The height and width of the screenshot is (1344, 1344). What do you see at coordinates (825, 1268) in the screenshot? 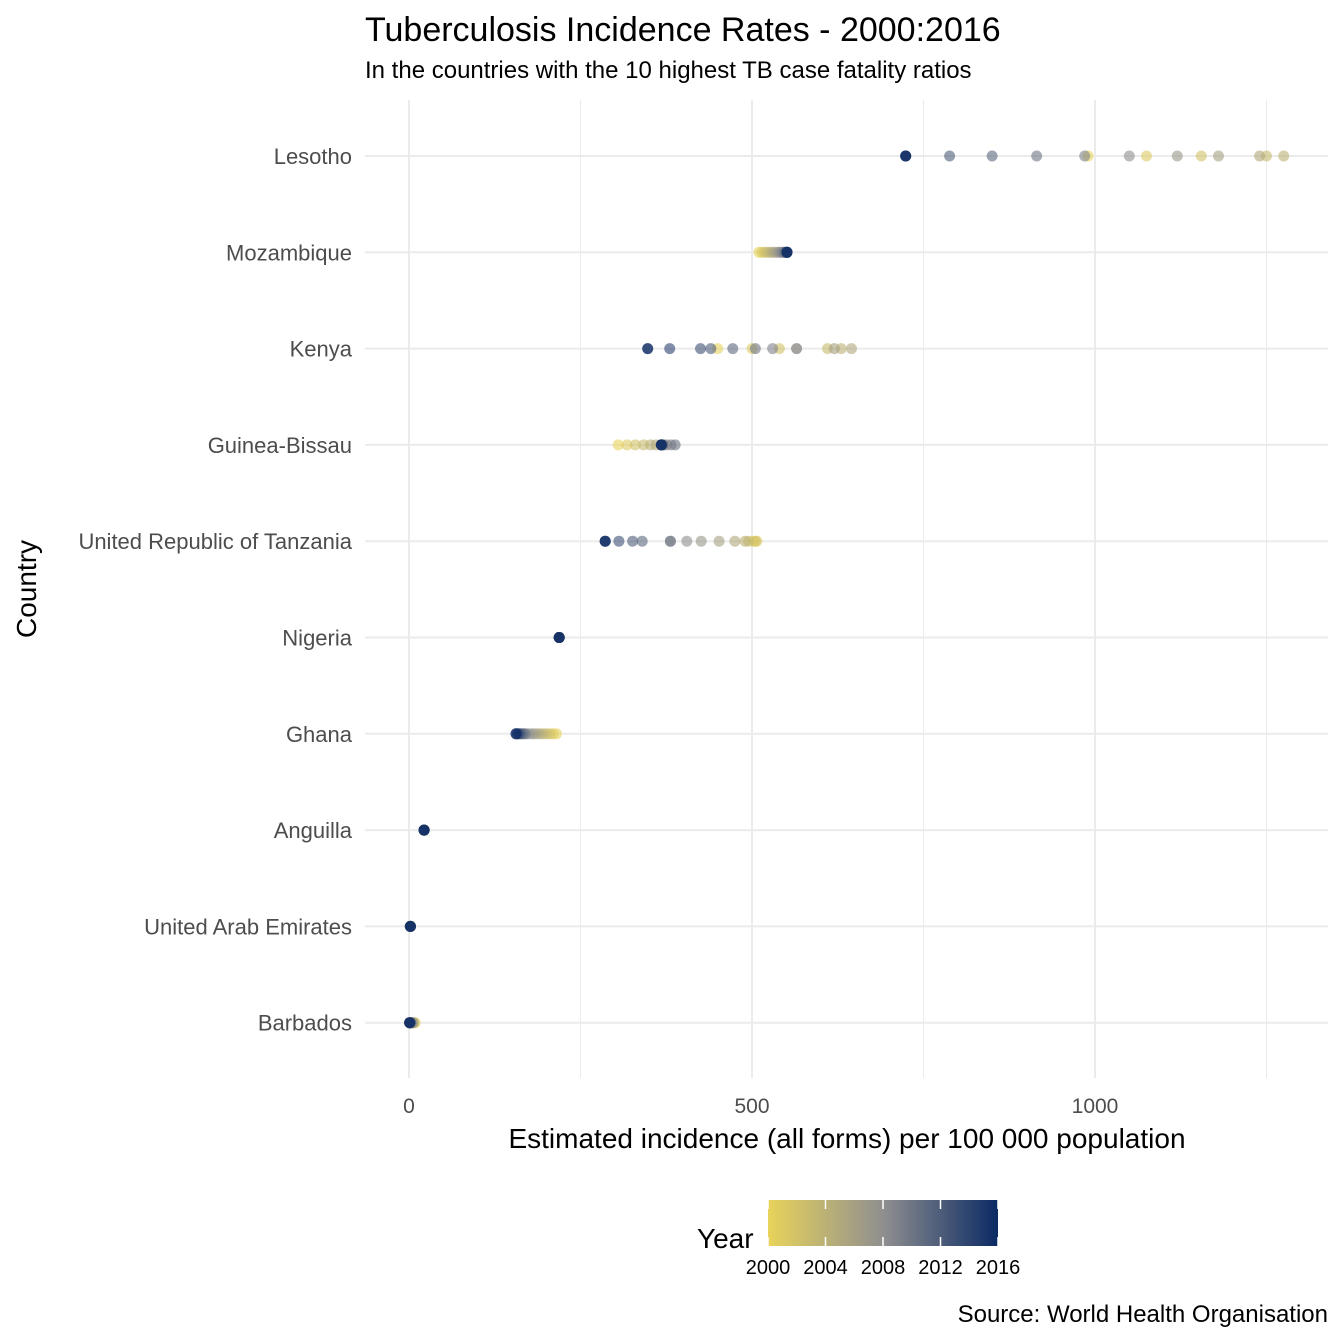
I see `legend-tick-label: 2004` at bounding box center [825, 1268].